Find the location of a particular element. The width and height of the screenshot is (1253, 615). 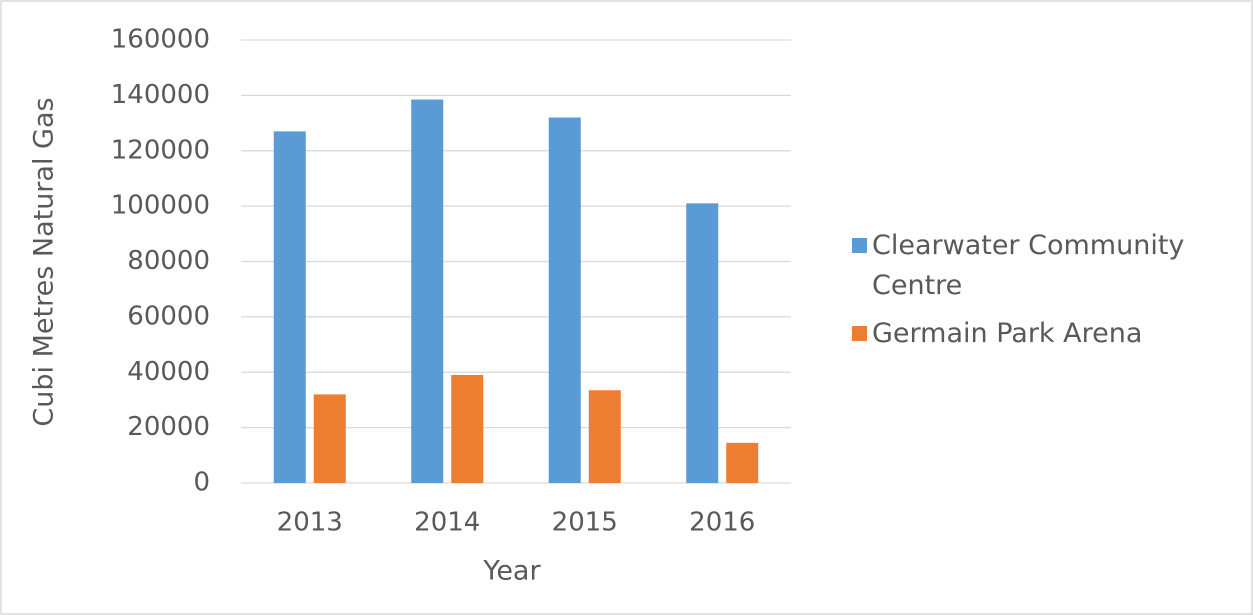

x-axis-title: Year is located at coordinates (511, 571).